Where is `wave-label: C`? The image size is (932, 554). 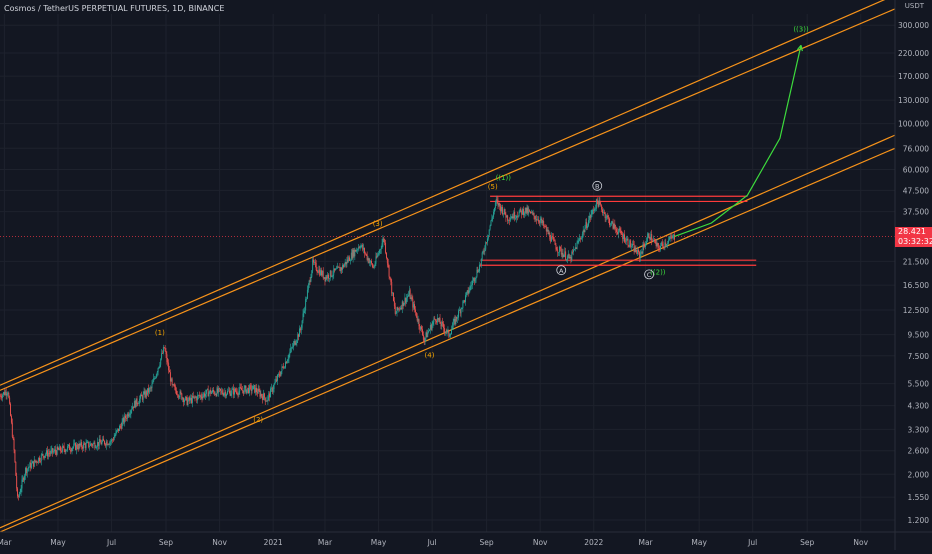 wave-label: C is located at coordinates (649, 275).